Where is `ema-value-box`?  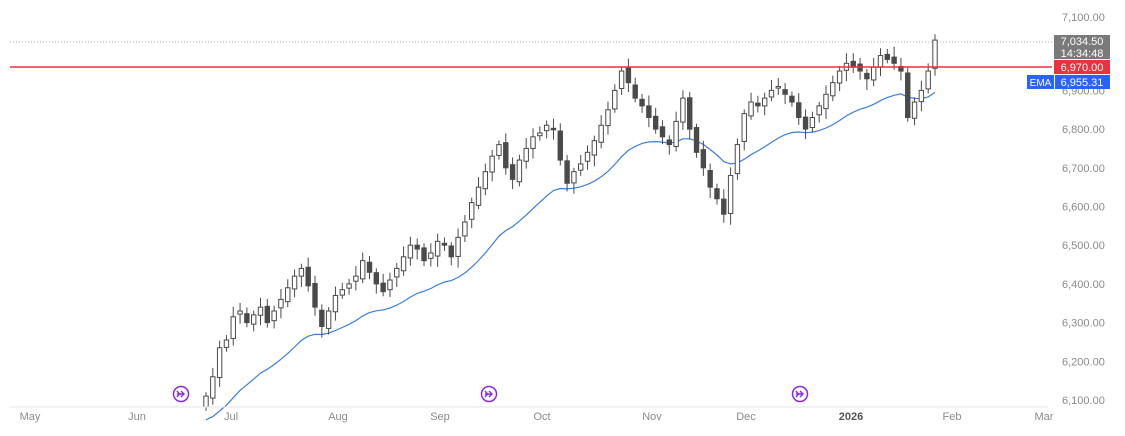 ema-value-box is located at coordinates (1082, 82).